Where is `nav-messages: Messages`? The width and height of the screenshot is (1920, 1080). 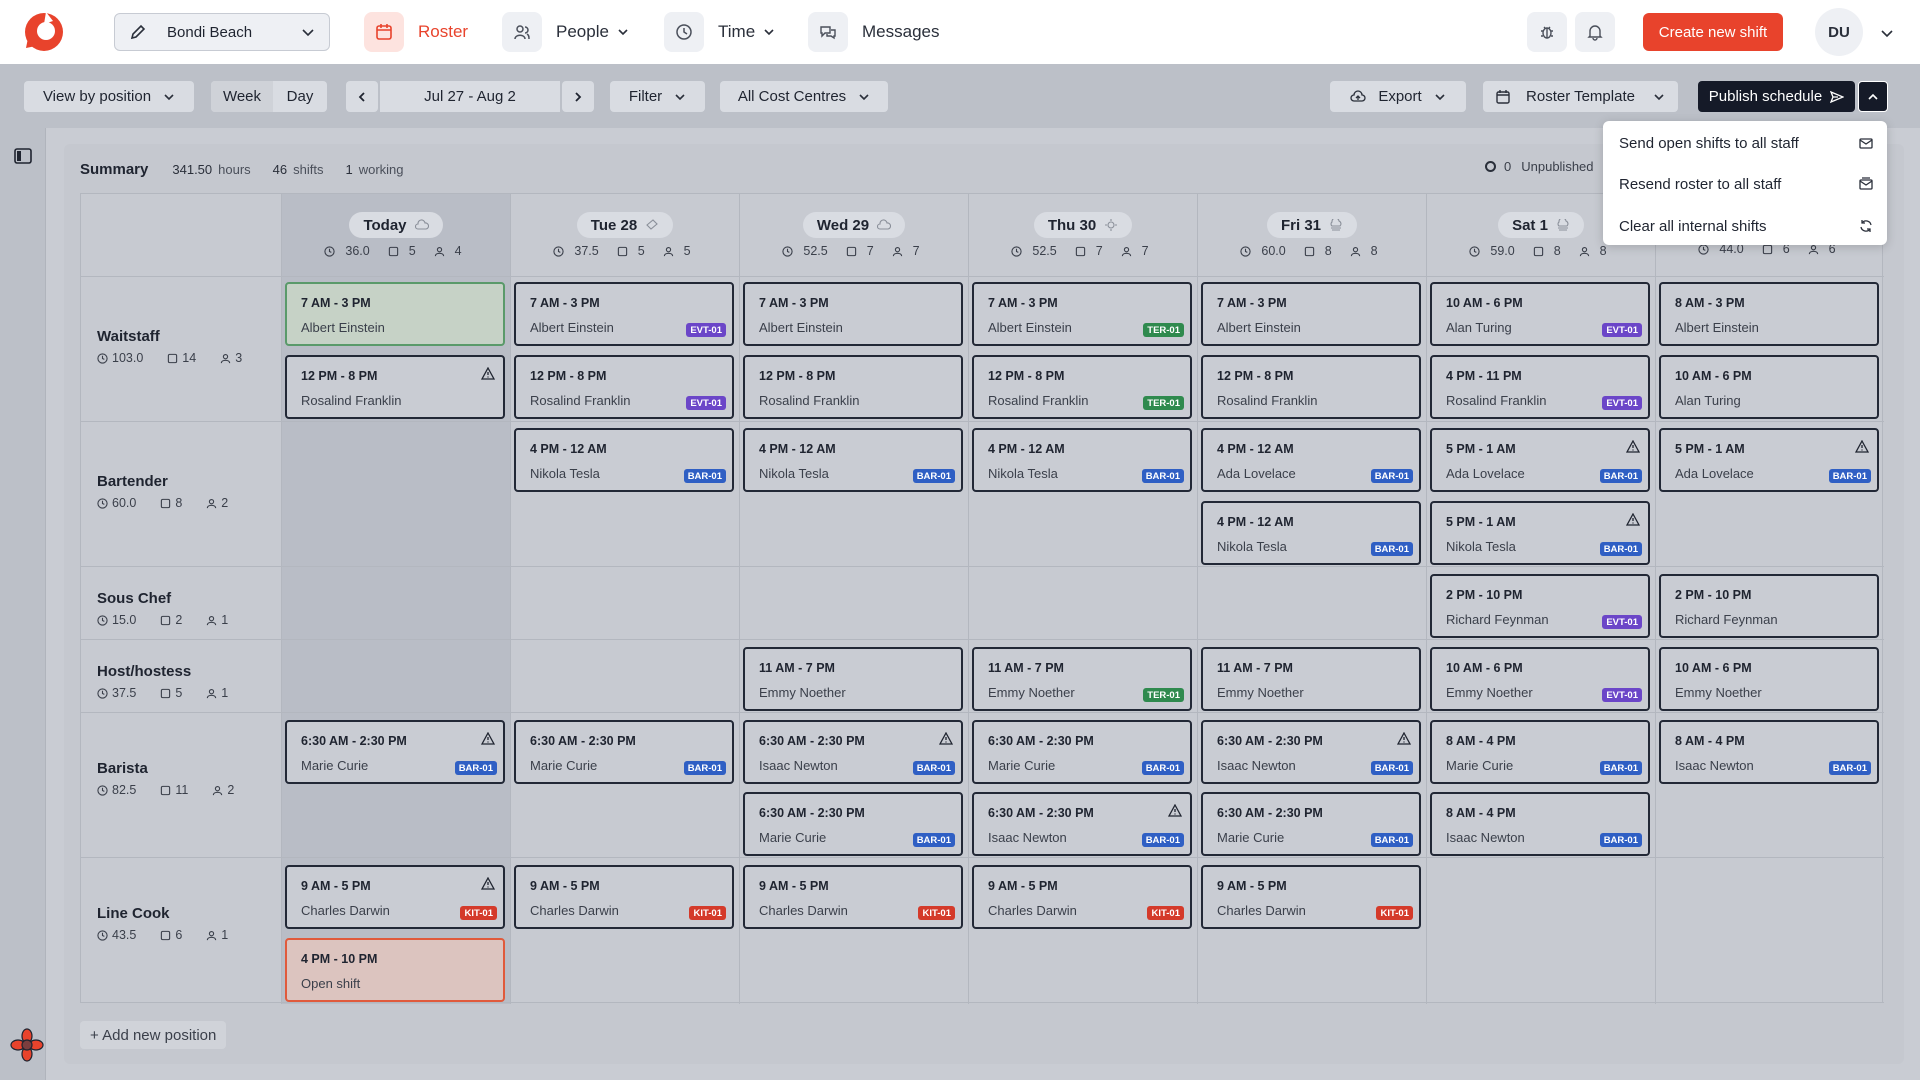 nav-messages: Messages is located at coordinates (873, 32).